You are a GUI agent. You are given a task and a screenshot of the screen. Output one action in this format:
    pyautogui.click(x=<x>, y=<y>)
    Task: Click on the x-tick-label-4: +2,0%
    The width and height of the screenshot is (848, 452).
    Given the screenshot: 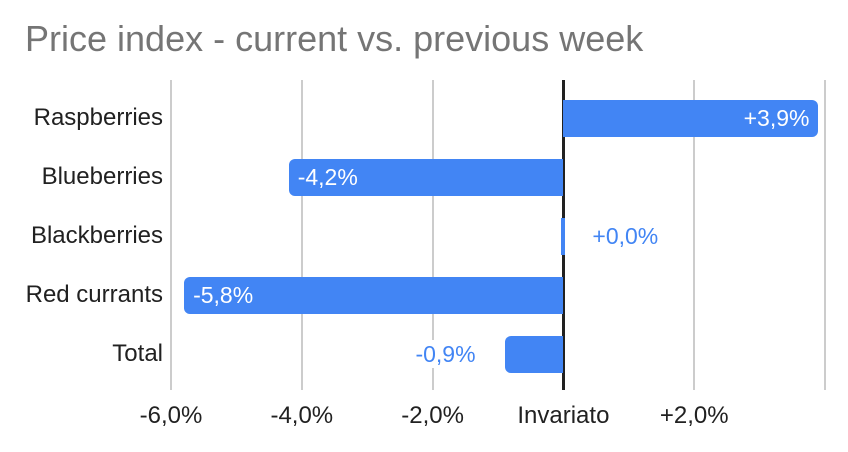 What is the action you would take?
    pyautogui.click(x=694, y=415)
    